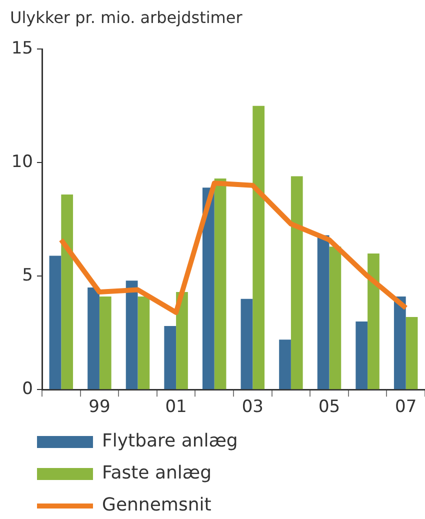  I want to click on x-tick-label: 01, so click(176, 407).